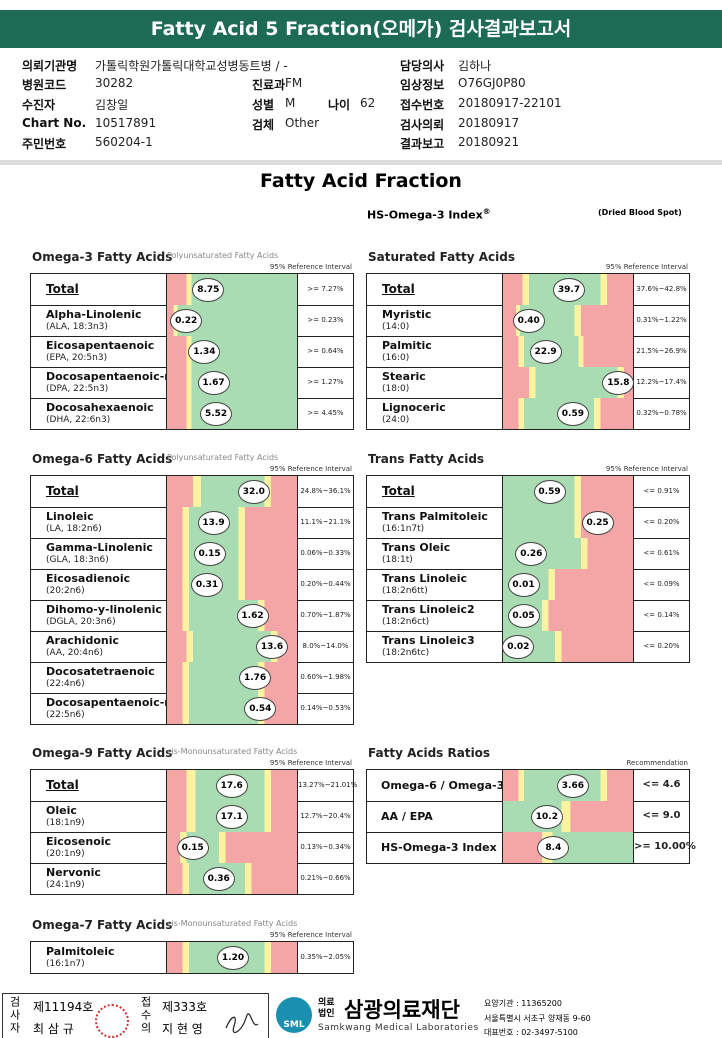 The width and height of the screenshot is (722, 1038). I want to click on reference-value: 37.6%~42.8%, so click(661, 289).